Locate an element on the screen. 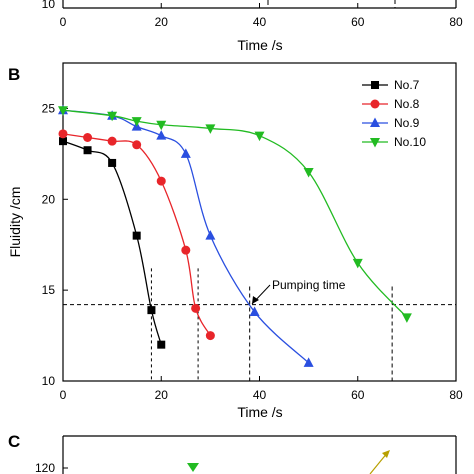 Image resolution: width=474 pixels, height=474 pixels. panel-b-x-axis-title: Time /s is located at coordinates (259, 412).